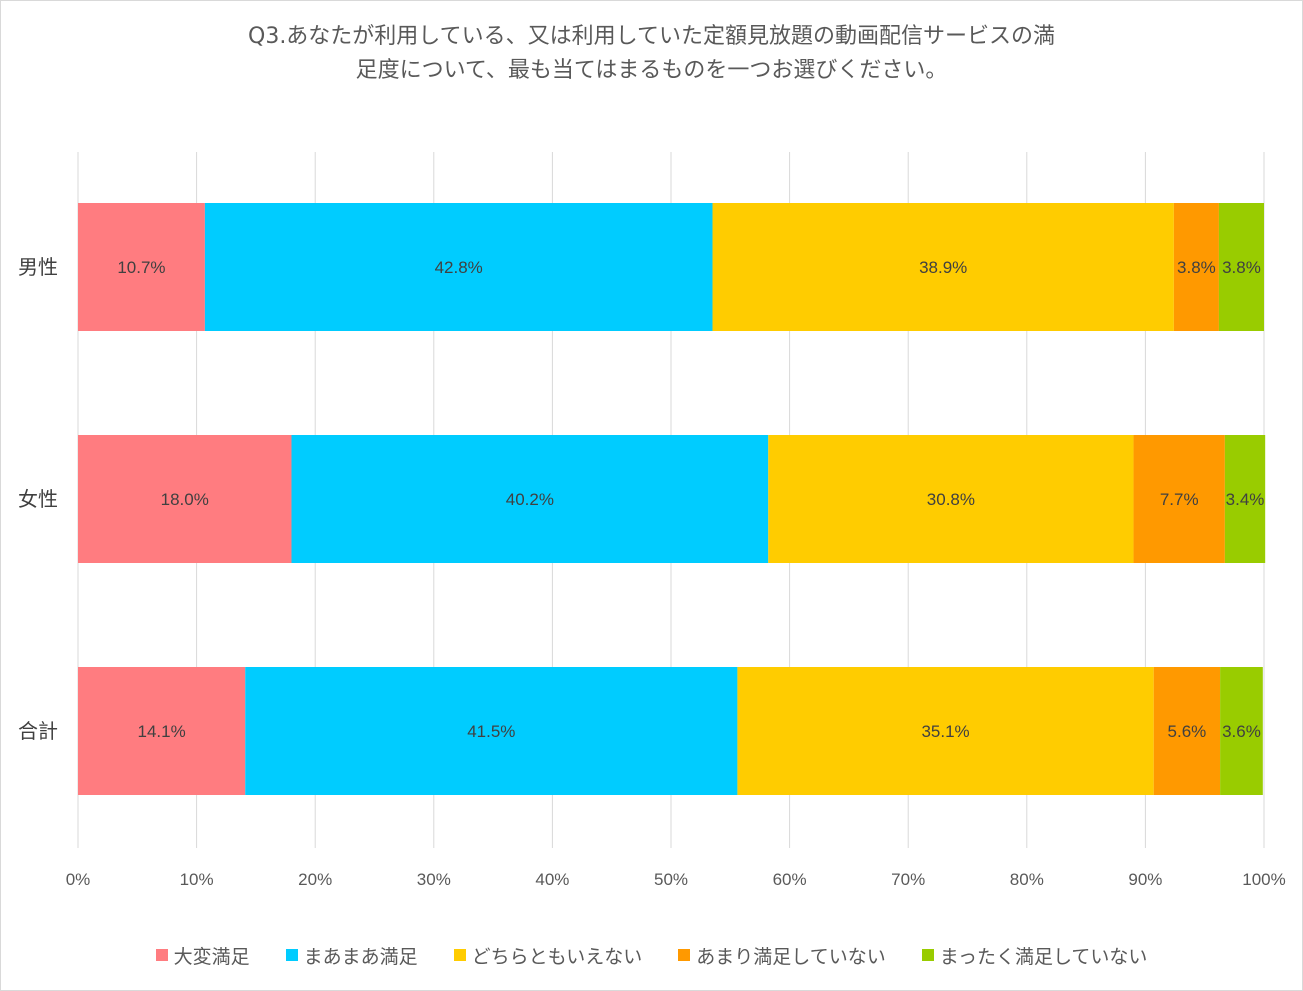 The height and width of the screenshot is (991, 1303). I want to click on legend-label: まったく満足していない, so click(1043, 956).